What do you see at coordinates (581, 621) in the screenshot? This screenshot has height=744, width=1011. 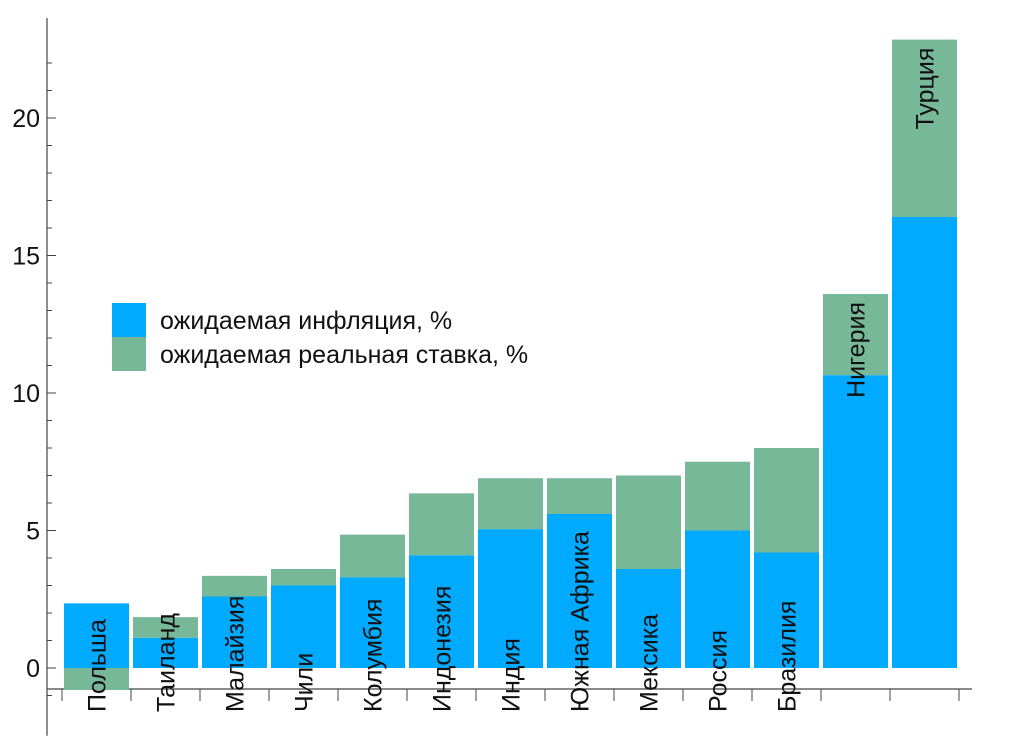 I see `bar-label: Южная Африка` at bounding box center [581, 621].